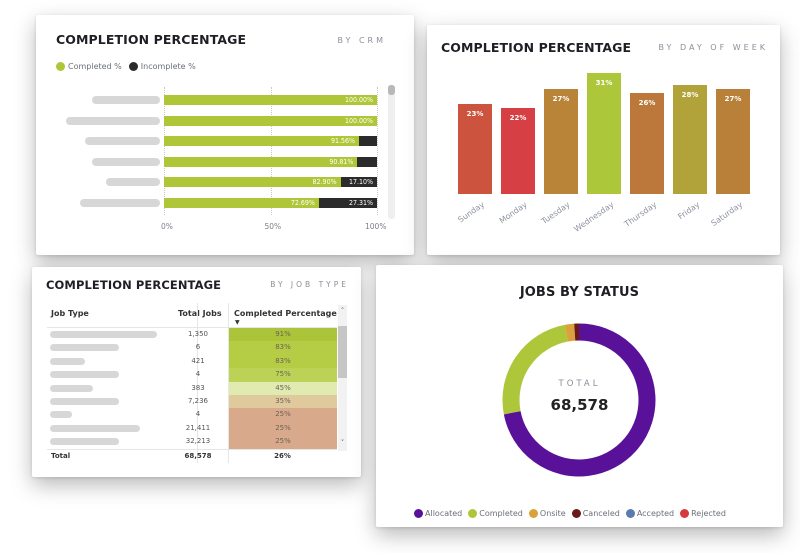  Describe the element at coordinates (579, 292) in the screenshot. I see `status-card-title: JOBS BY STATUS` at that location.